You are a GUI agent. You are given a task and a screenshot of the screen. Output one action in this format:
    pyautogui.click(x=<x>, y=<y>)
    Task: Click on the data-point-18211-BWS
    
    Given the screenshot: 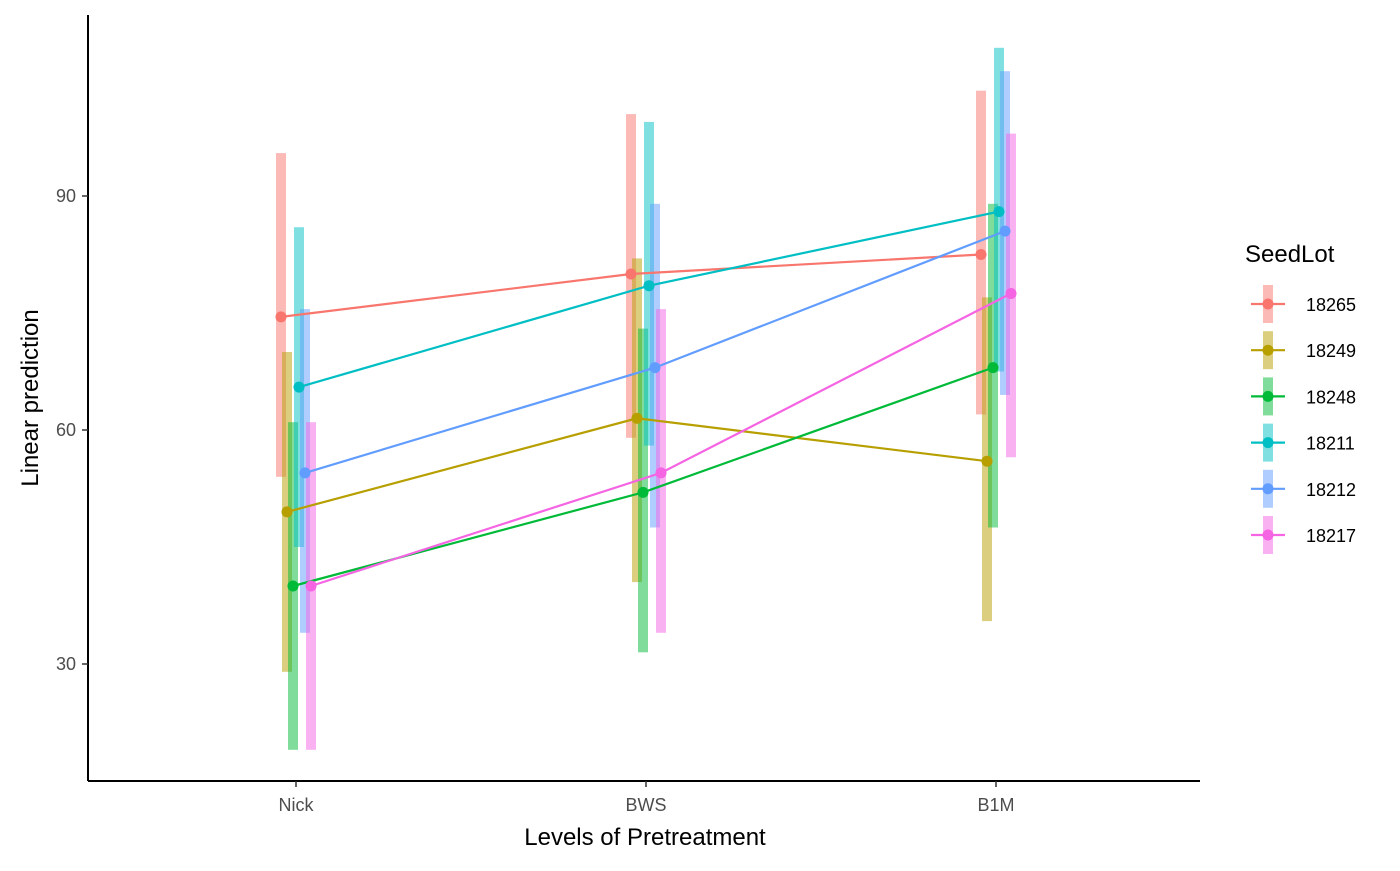 What is the action you would take?
    pyautogui.click(x=649, y=286)
    